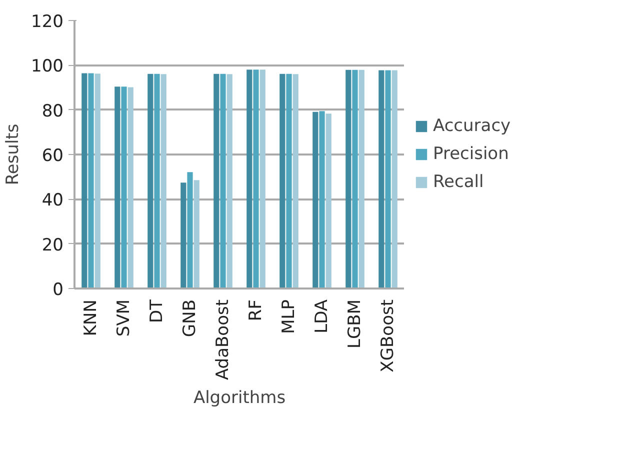 This screenshot has height=454, width=634. I want to click on x-tick-label: SVM, so click(124, 318).